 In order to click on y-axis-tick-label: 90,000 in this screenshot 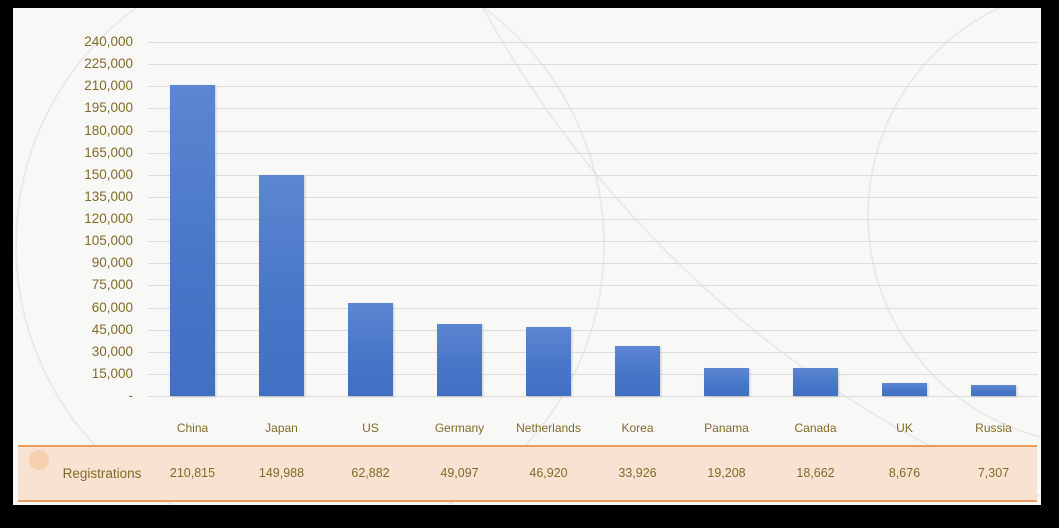, I will do `click(112, 263)`.